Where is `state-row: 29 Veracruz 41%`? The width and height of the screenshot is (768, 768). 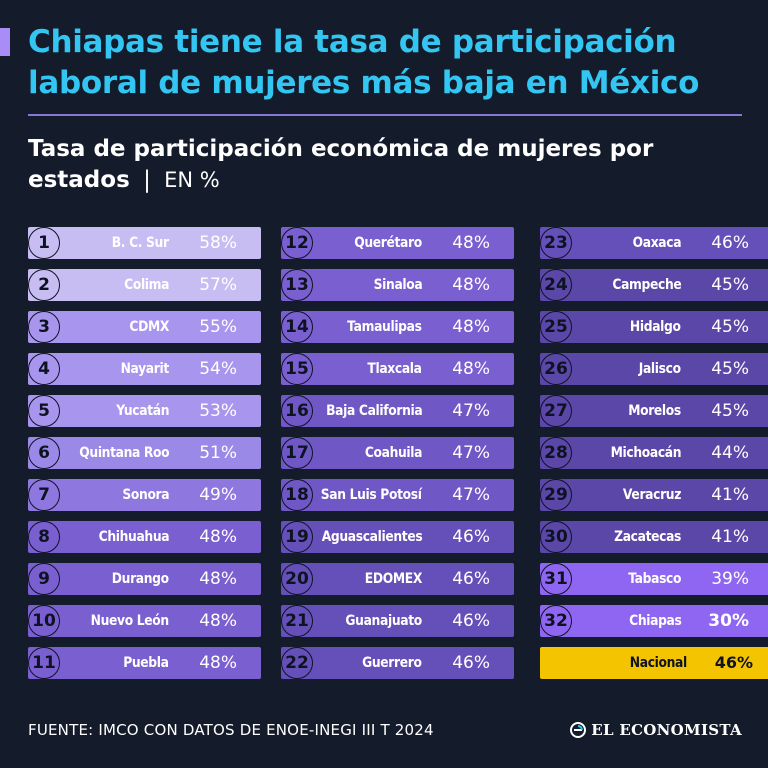
state-row: 29 Veracruz 41% is located at coordinates (654, 495).